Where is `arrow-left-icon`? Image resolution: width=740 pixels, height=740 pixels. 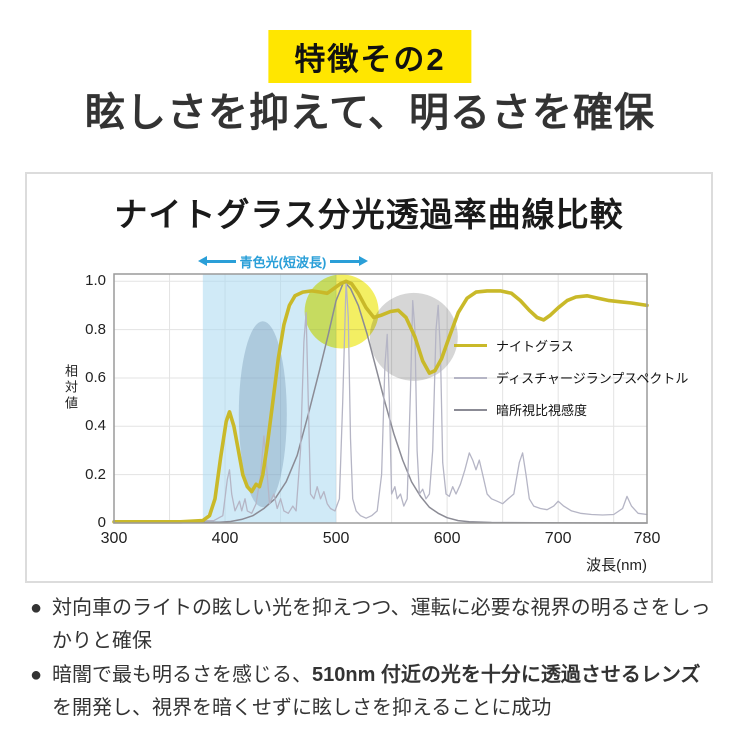 arrow-left-icon is located at coordinates (216, 261).